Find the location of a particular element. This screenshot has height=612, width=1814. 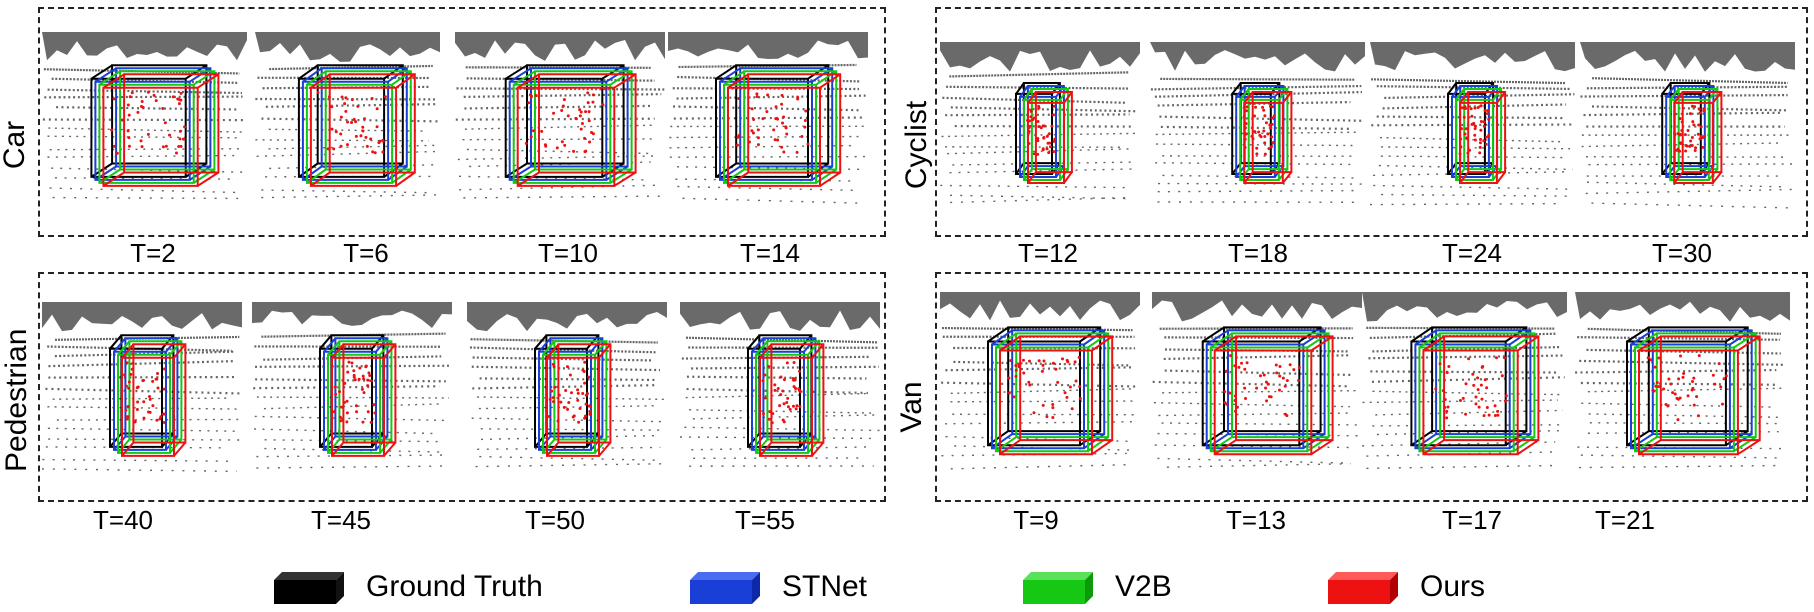

timestep-label: T=30 is located at coordinates (1682, 253).